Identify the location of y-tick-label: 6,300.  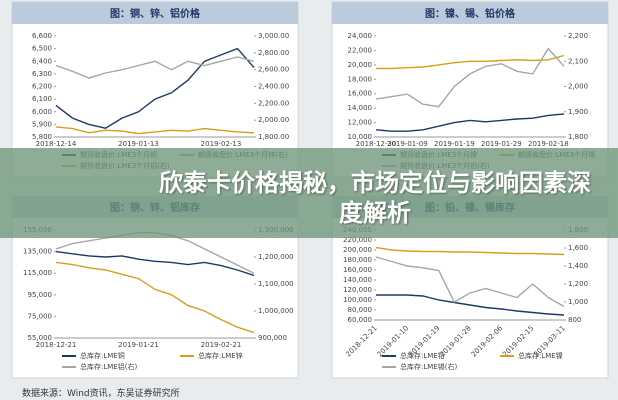
(42, 74).